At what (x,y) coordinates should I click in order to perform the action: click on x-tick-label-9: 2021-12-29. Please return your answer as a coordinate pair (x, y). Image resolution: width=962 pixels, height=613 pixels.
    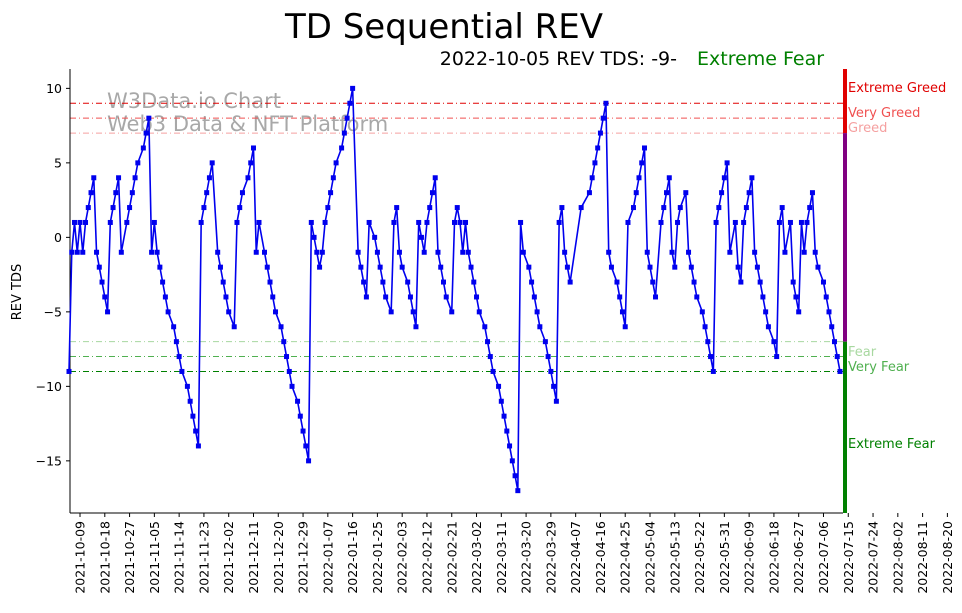
    Looking at the image, I should click on (303, 557).